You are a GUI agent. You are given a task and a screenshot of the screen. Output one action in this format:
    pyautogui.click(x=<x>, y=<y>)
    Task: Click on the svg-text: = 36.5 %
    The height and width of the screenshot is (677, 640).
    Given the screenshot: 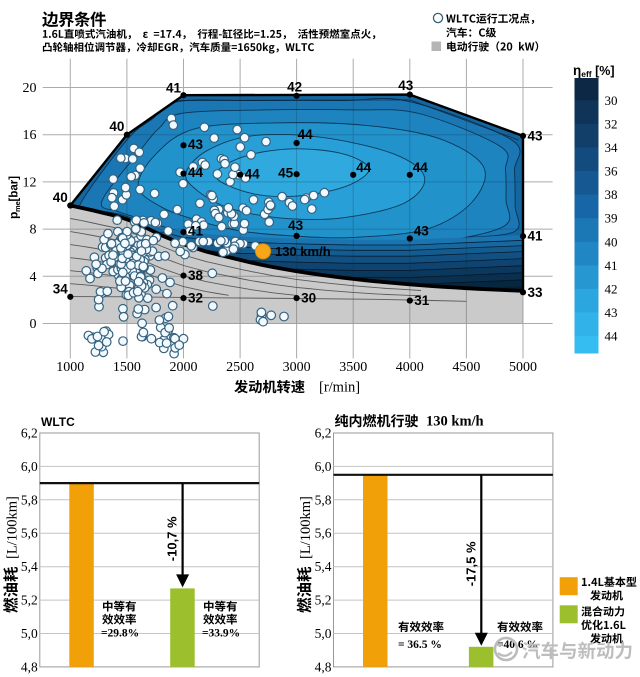 What is the action you would take?
    pyautogui.click(x=420, y=645)
    